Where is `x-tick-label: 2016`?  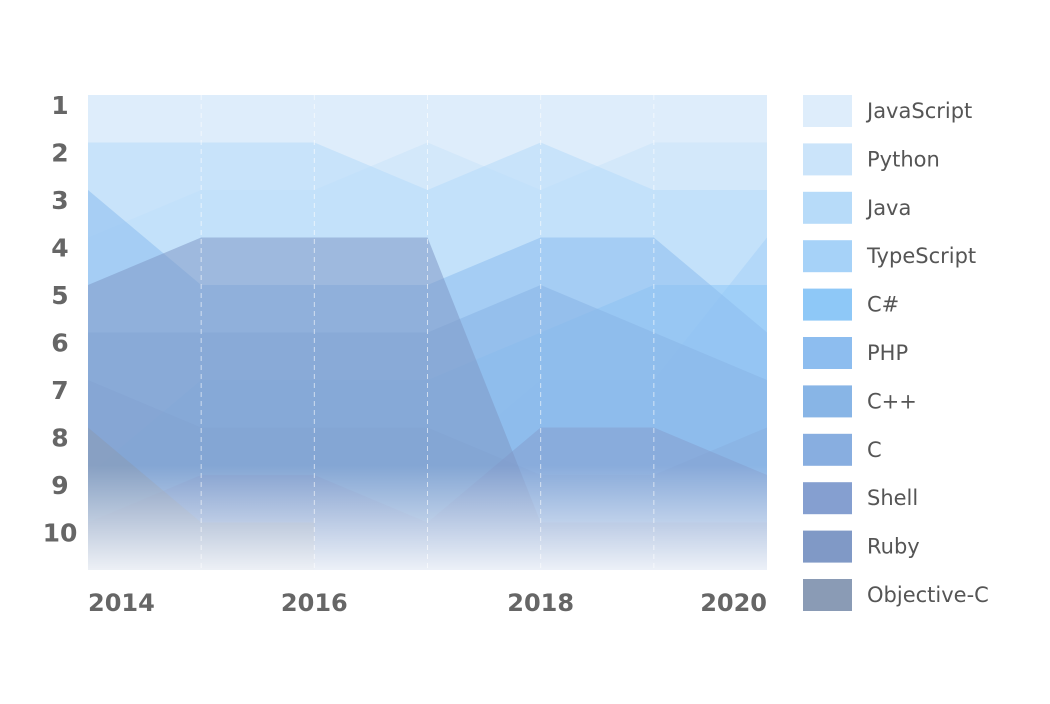
x-tick-label: 2016 is located at coordinates (314, 603).